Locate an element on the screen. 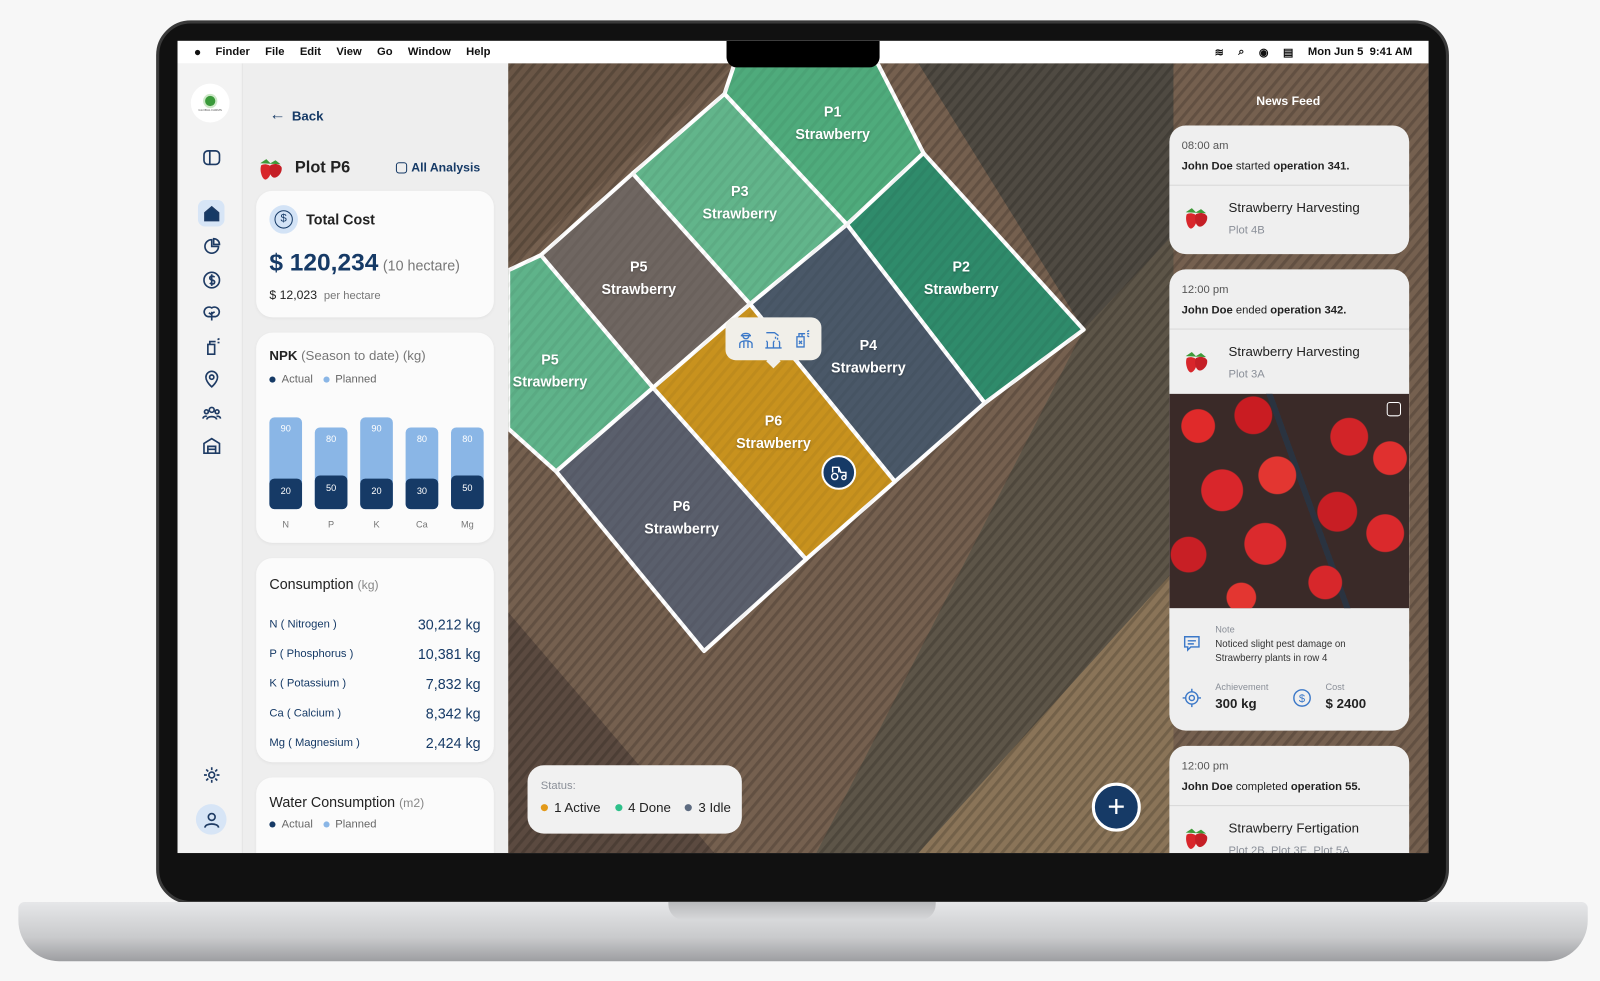  status-active: 1 Active is located at coordinates (570, 807).